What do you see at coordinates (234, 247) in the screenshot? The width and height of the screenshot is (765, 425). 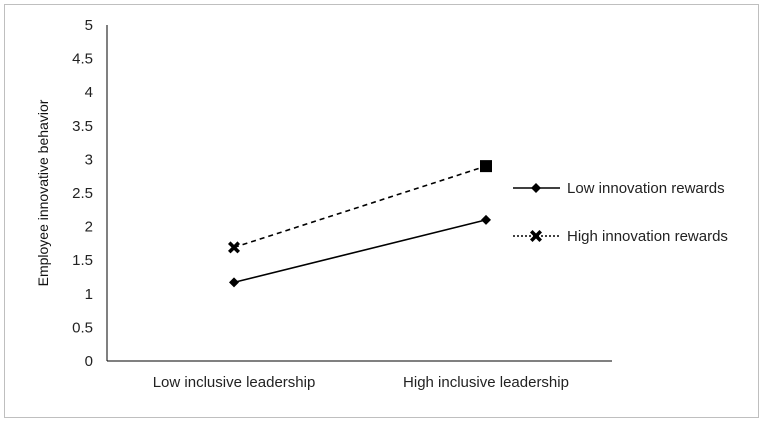 I see `x-data-point` at bounding box center [234, 247].